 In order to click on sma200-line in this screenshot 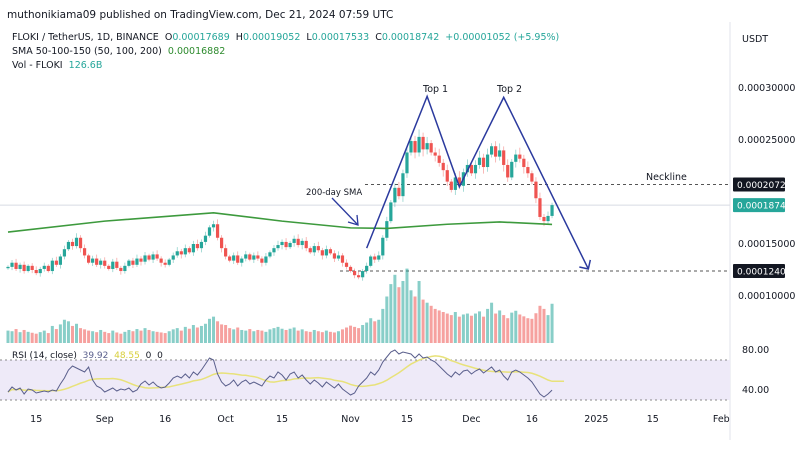, I will do `click(280, 222)`.